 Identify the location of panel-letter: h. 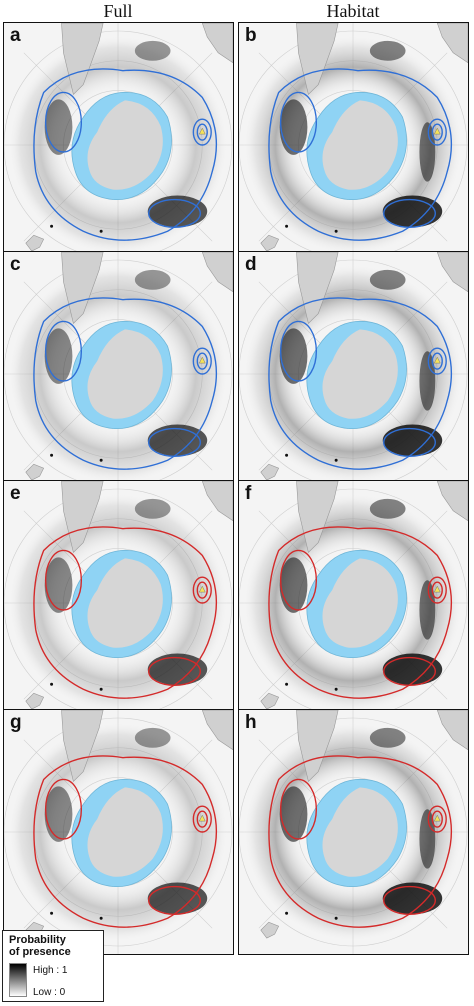
(251, 722).